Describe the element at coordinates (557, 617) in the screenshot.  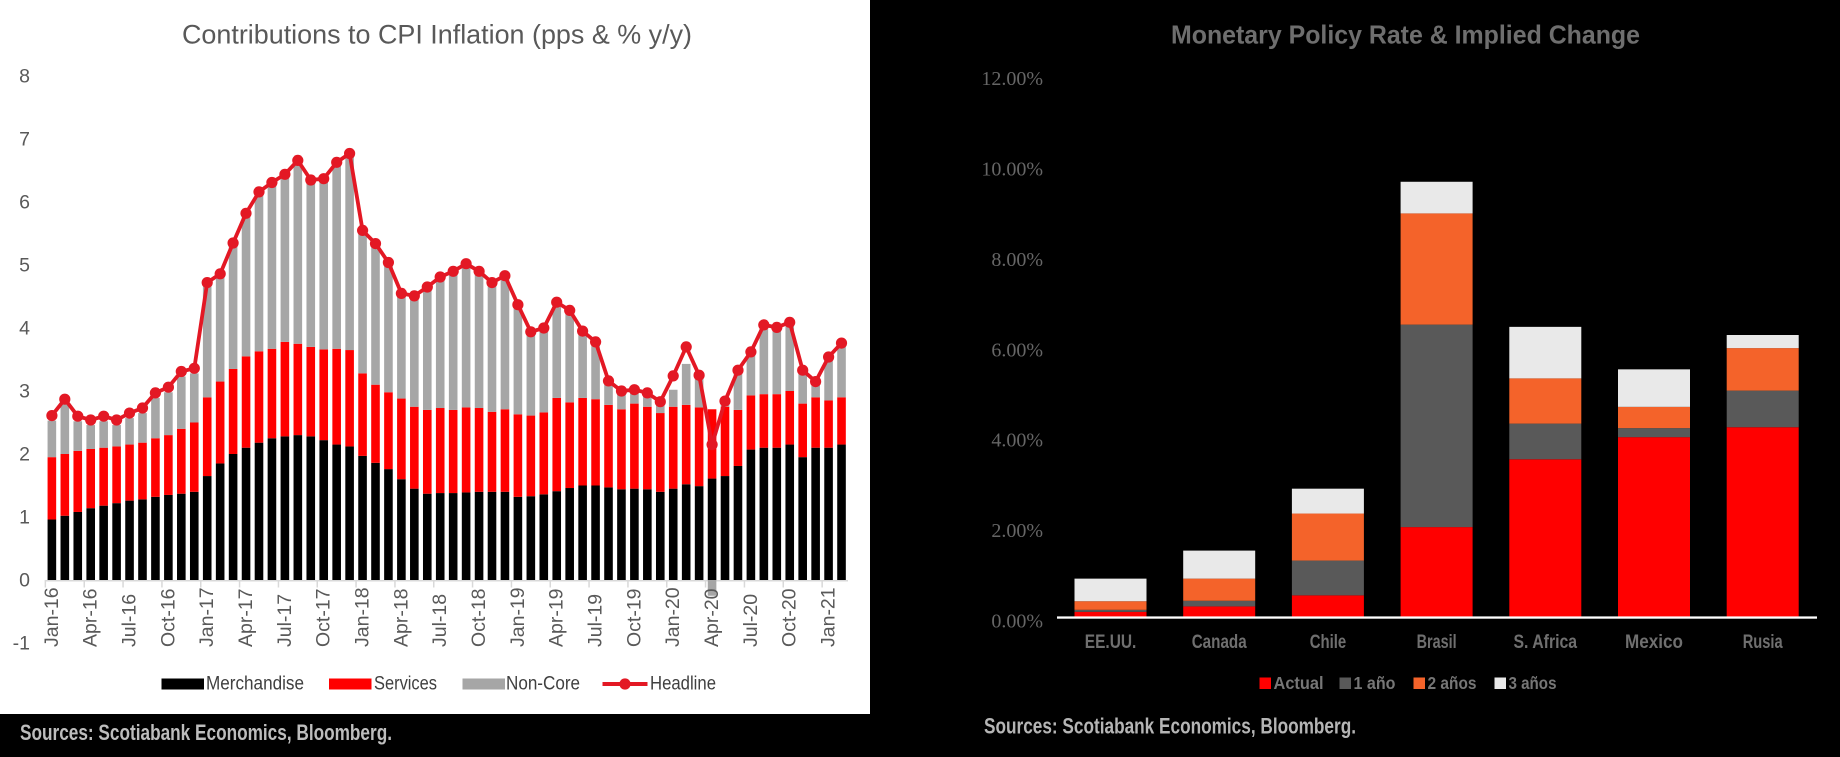
I see `svg-text: Apr-19` at that location.